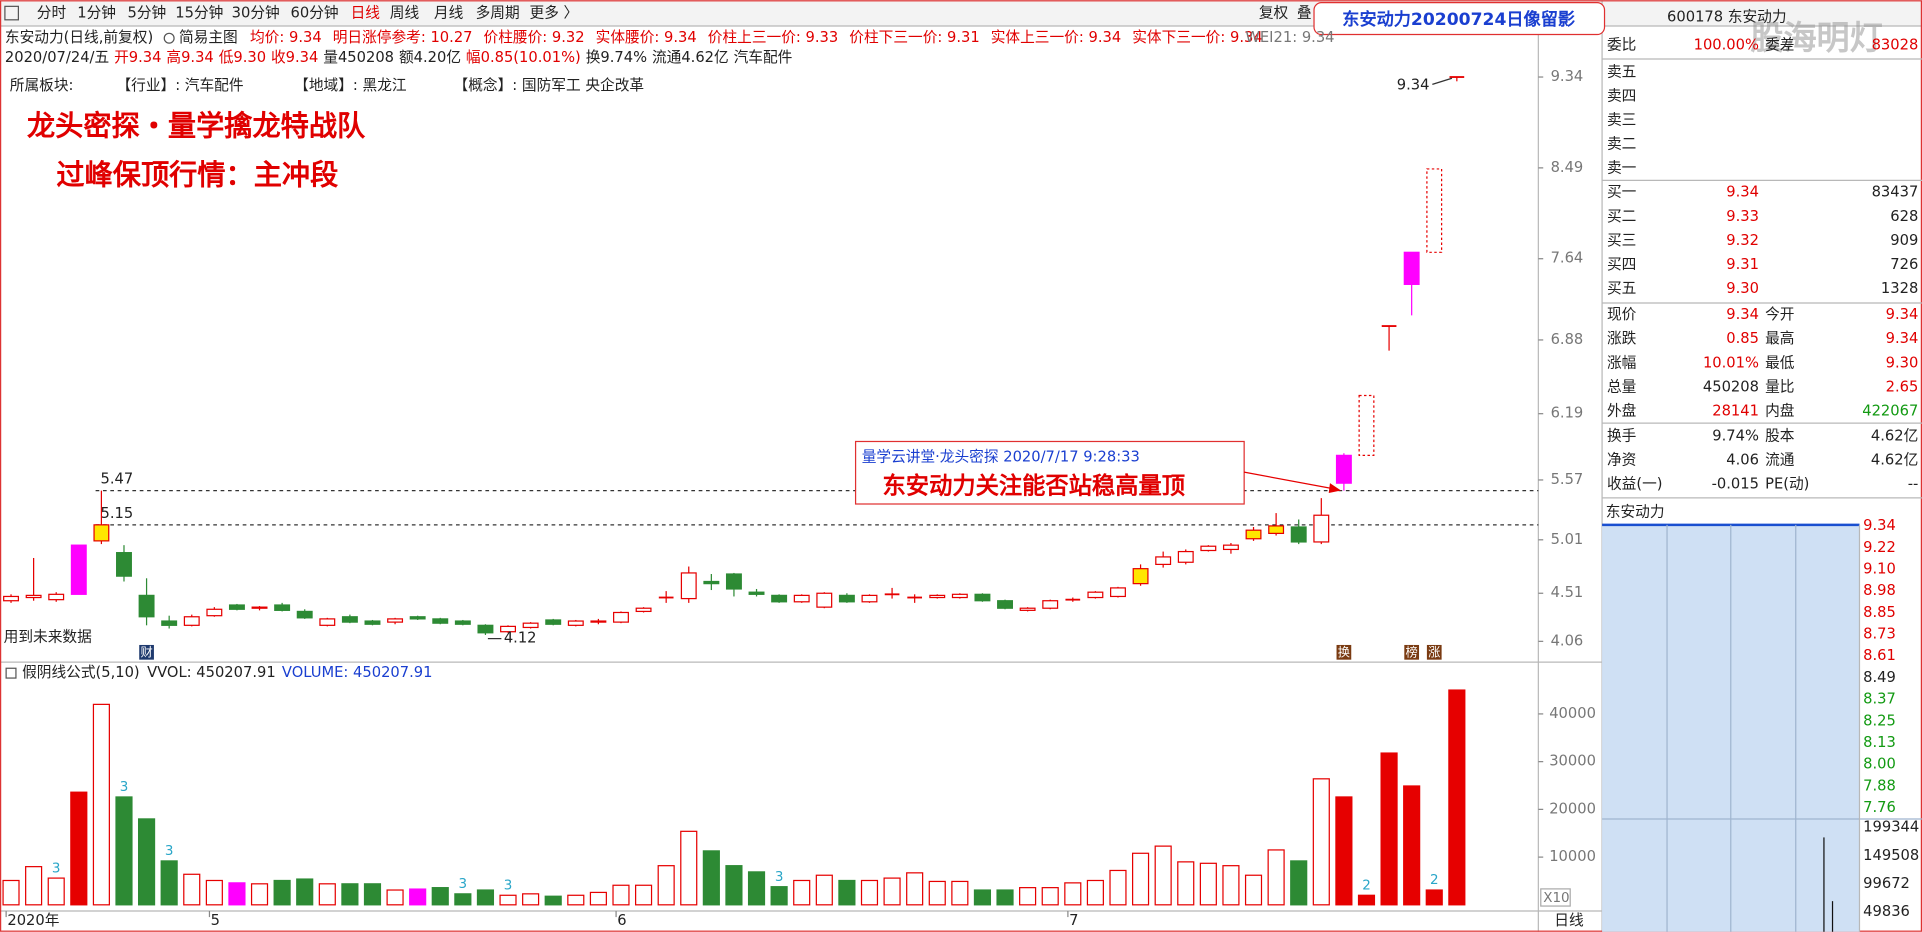 Image resolution: width=1922 pixels, height=932 pixels. Describe the element at coordinates (1879, 742) in the screenshot. I see `mini-scale: 8.13` at that location.